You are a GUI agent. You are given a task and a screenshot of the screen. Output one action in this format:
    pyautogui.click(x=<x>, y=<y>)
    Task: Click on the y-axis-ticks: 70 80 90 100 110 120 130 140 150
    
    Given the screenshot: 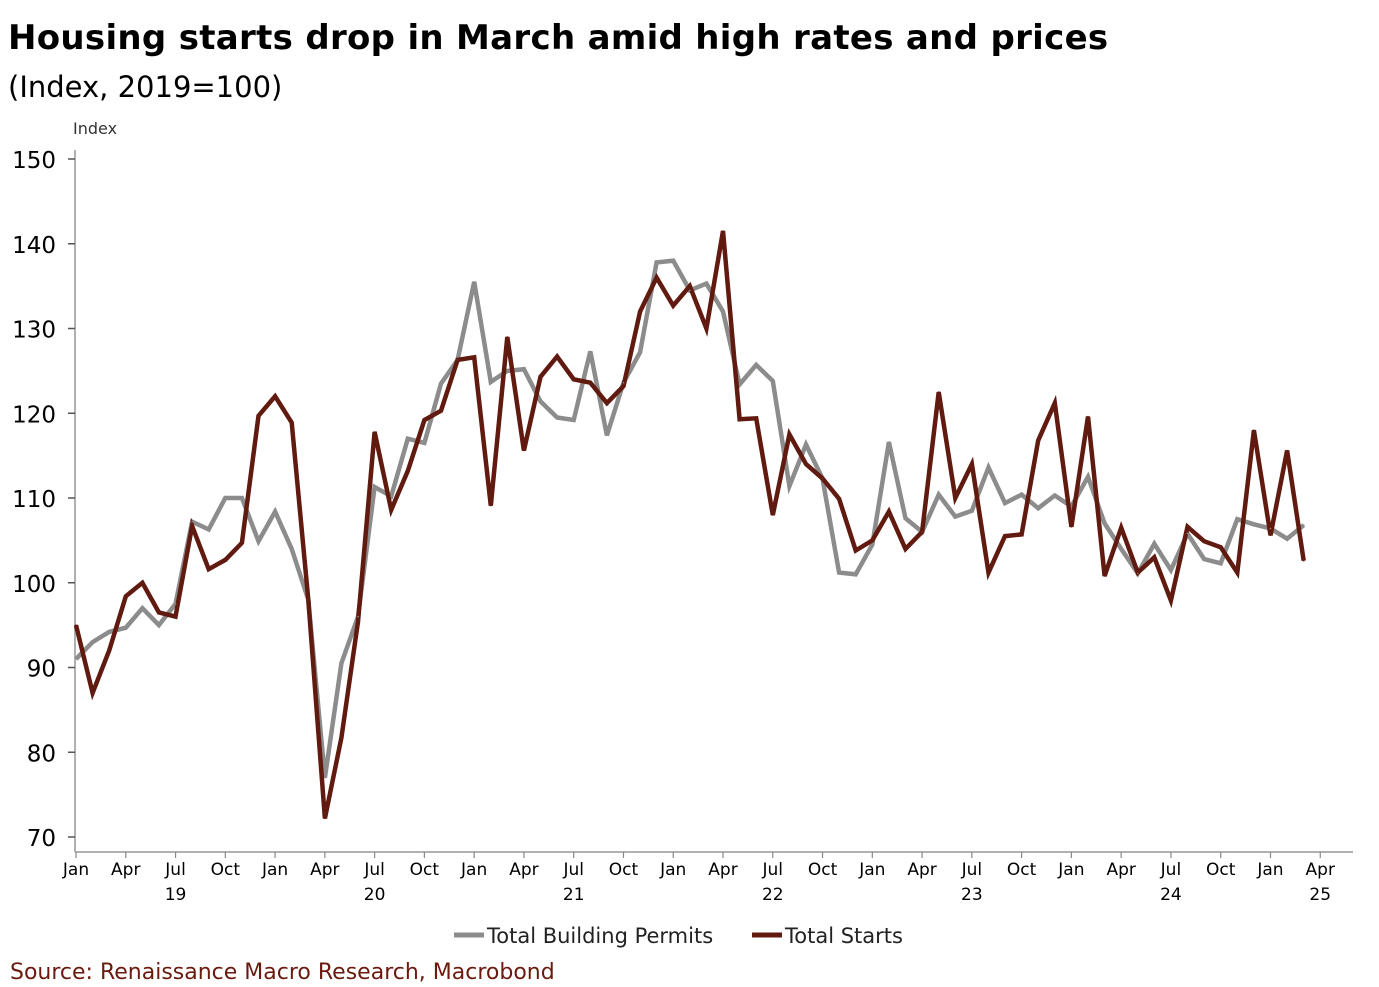 What is the action you would take?
    pyautogui.click(x=43, y=500)
    